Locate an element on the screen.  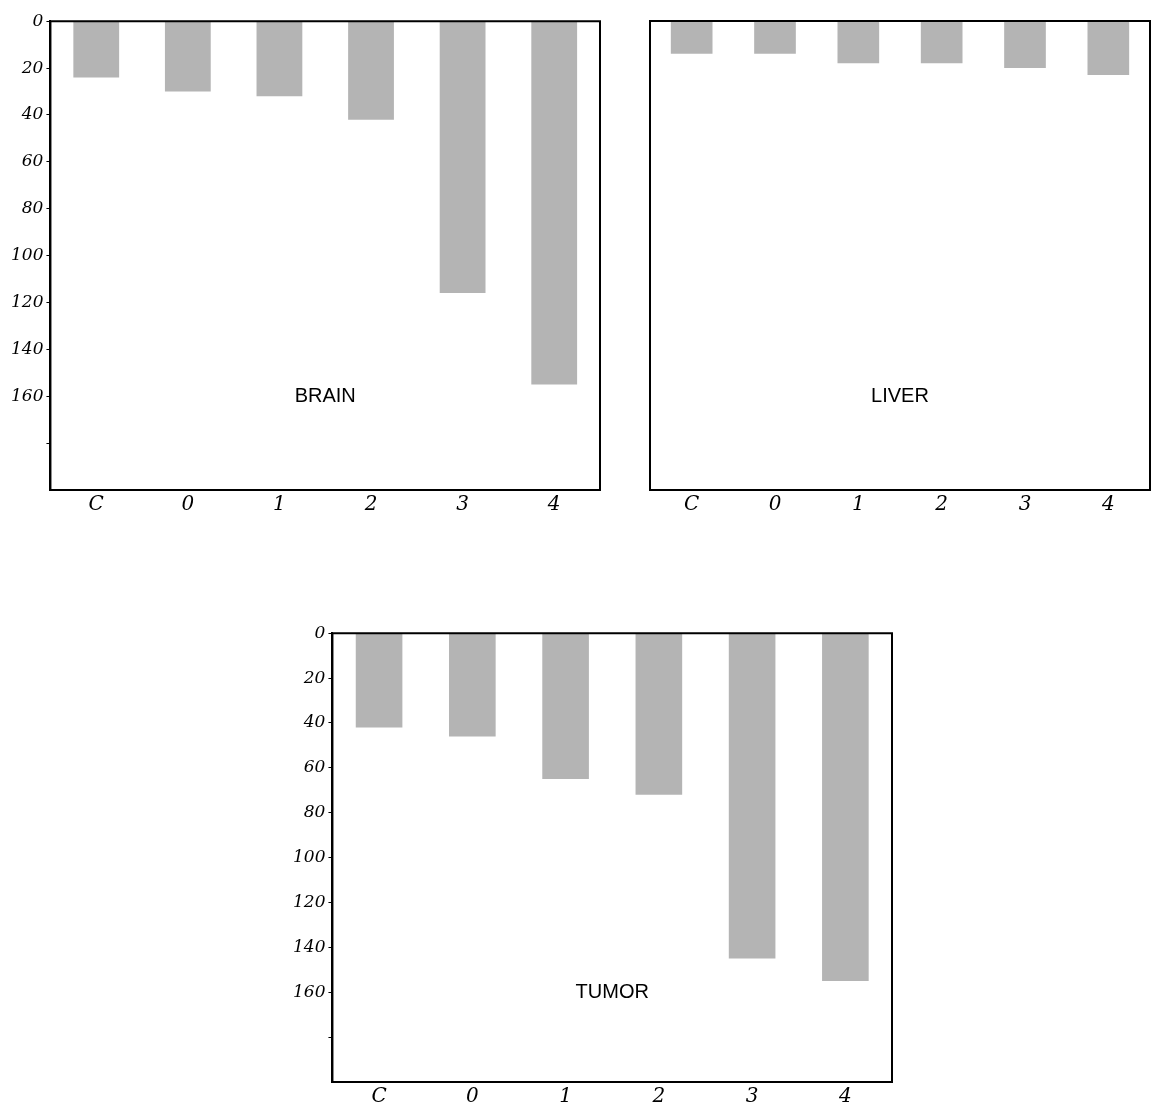
text: TUMOR is located at coordinates (612, 990).